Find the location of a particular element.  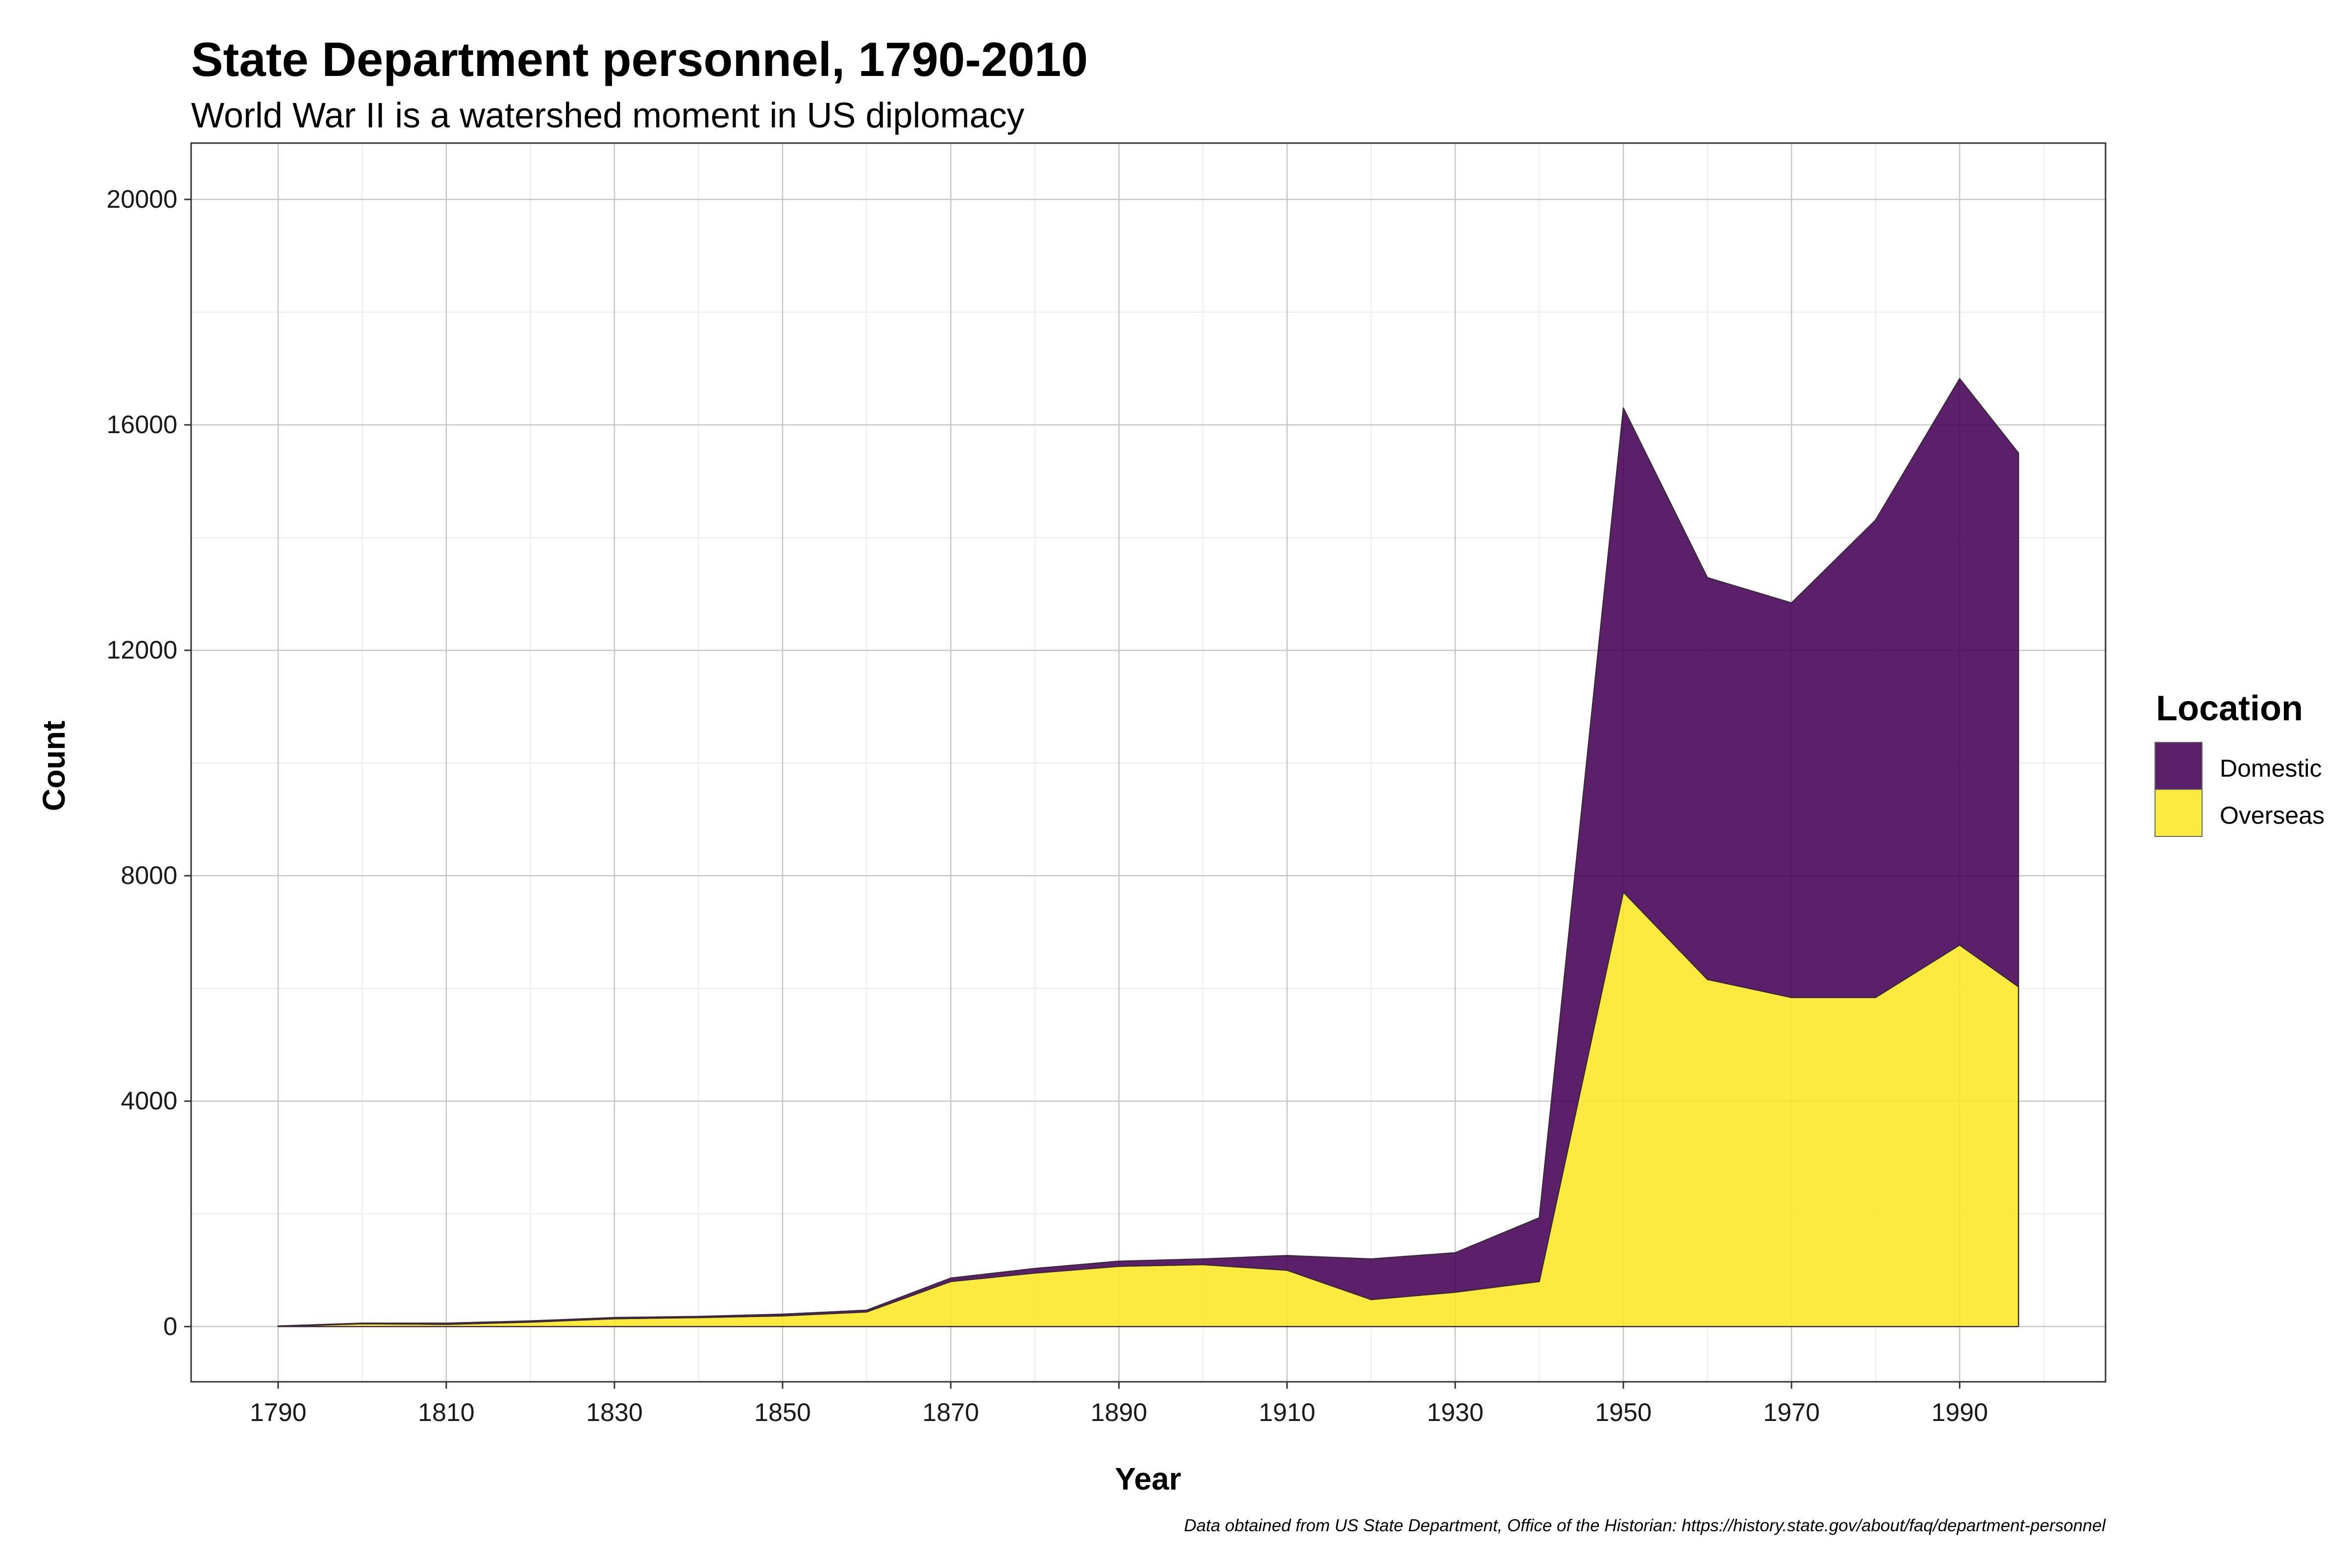

x-tick-label: 1950 is located at coordinates (1623, 1412).